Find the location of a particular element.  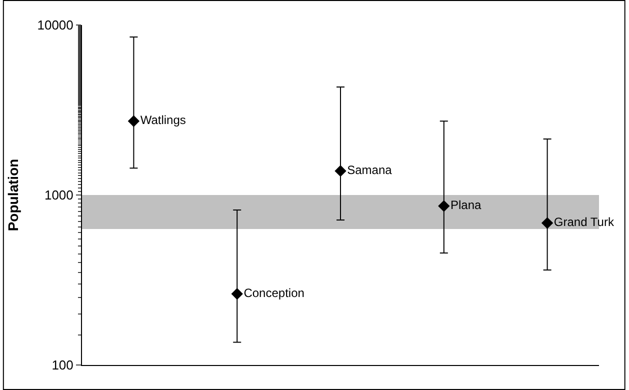

data-label: Plana is located at coordinates (466, 205).